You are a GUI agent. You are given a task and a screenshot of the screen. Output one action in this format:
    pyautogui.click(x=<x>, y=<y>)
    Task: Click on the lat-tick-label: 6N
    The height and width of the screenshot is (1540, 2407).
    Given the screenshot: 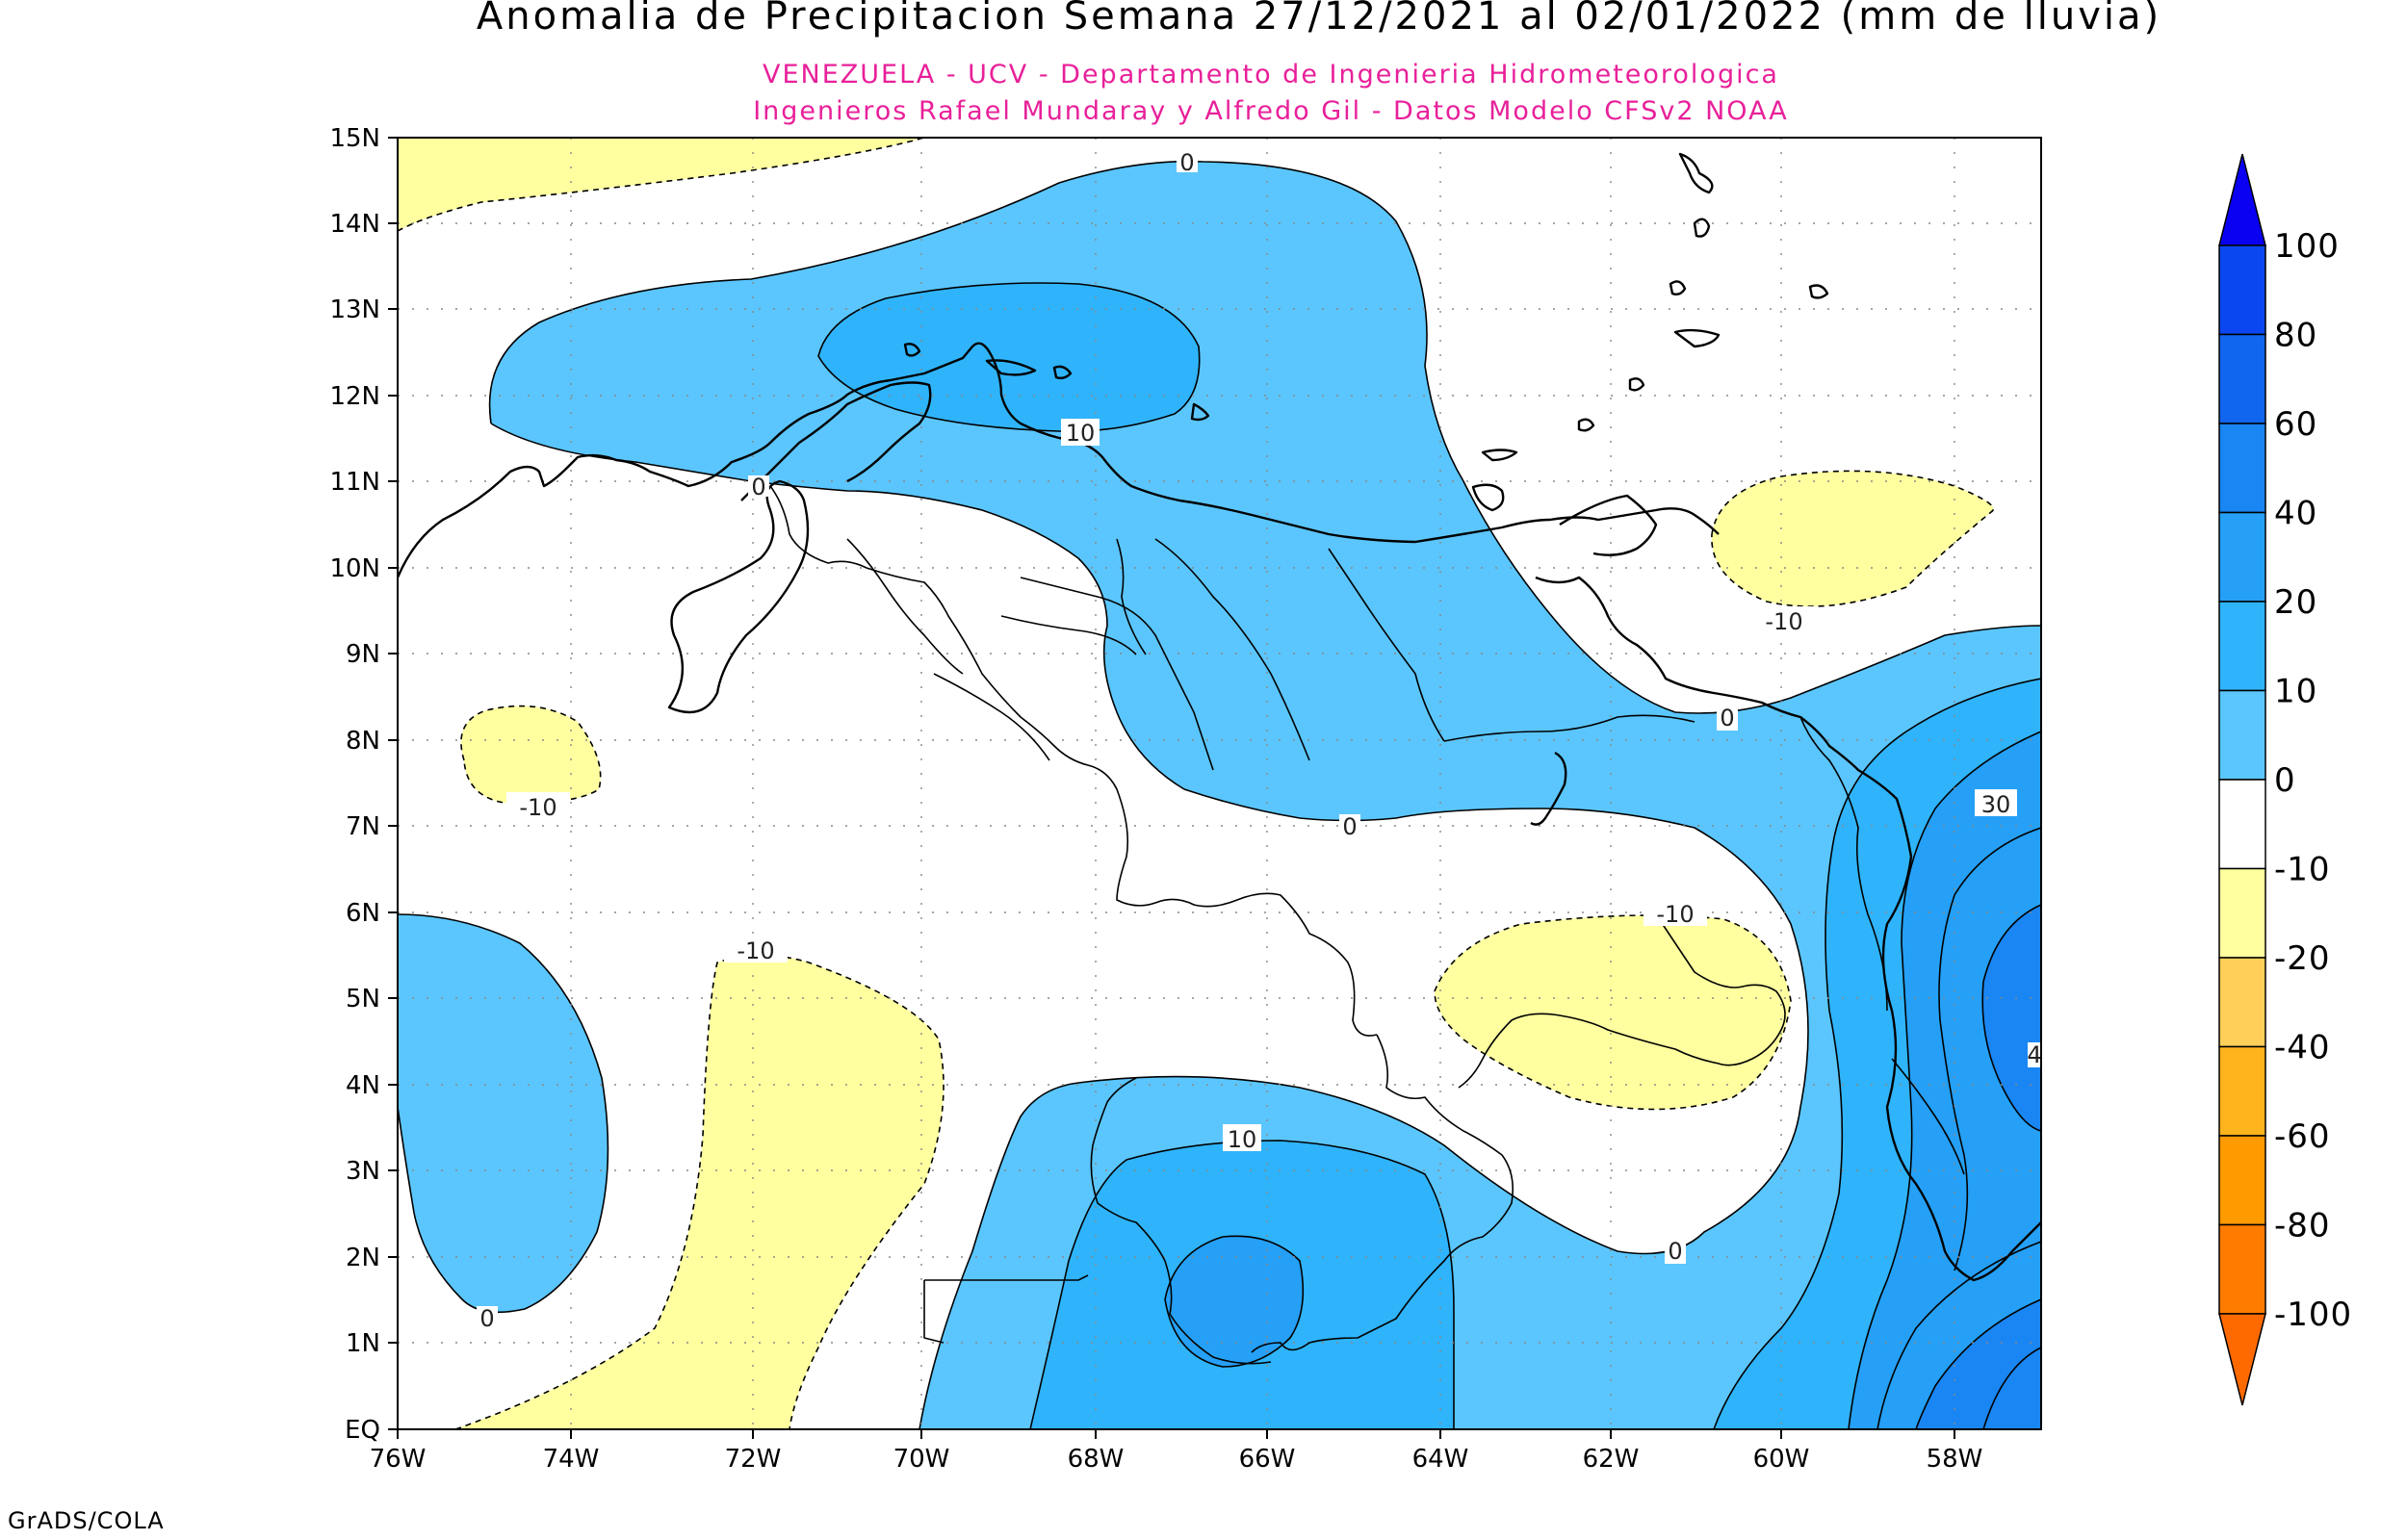 What is the action you would take?
    pyautogui.click(x=363, y=913)
    